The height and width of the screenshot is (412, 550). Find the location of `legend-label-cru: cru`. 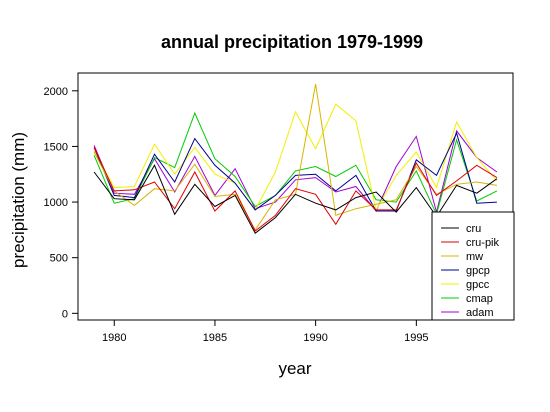

legend-label-cru: cru is located at coordinates (473, 229).